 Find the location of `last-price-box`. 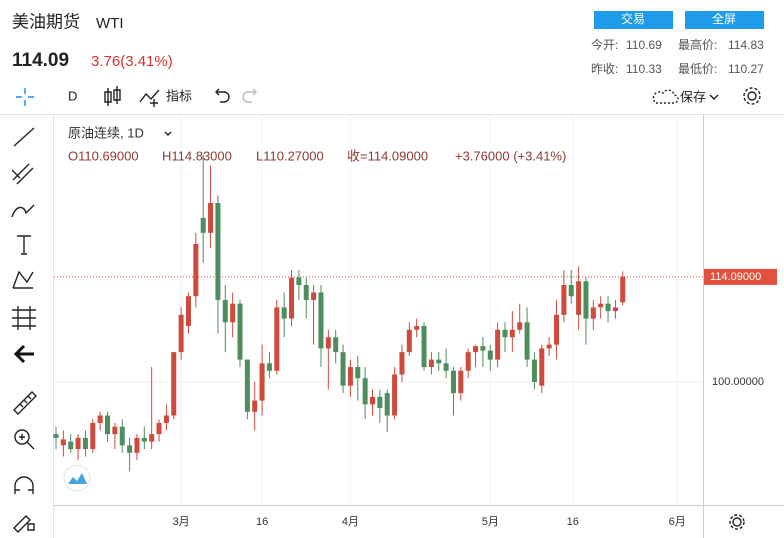

last-price-box is located at coordinates (740, 276).